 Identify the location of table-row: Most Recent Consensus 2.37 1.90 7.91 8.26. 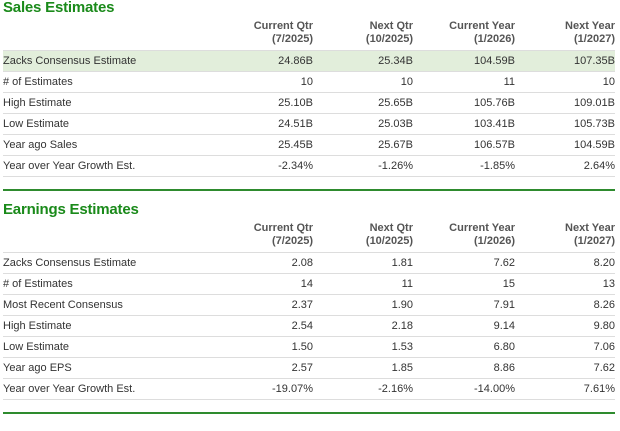
(309, 305).